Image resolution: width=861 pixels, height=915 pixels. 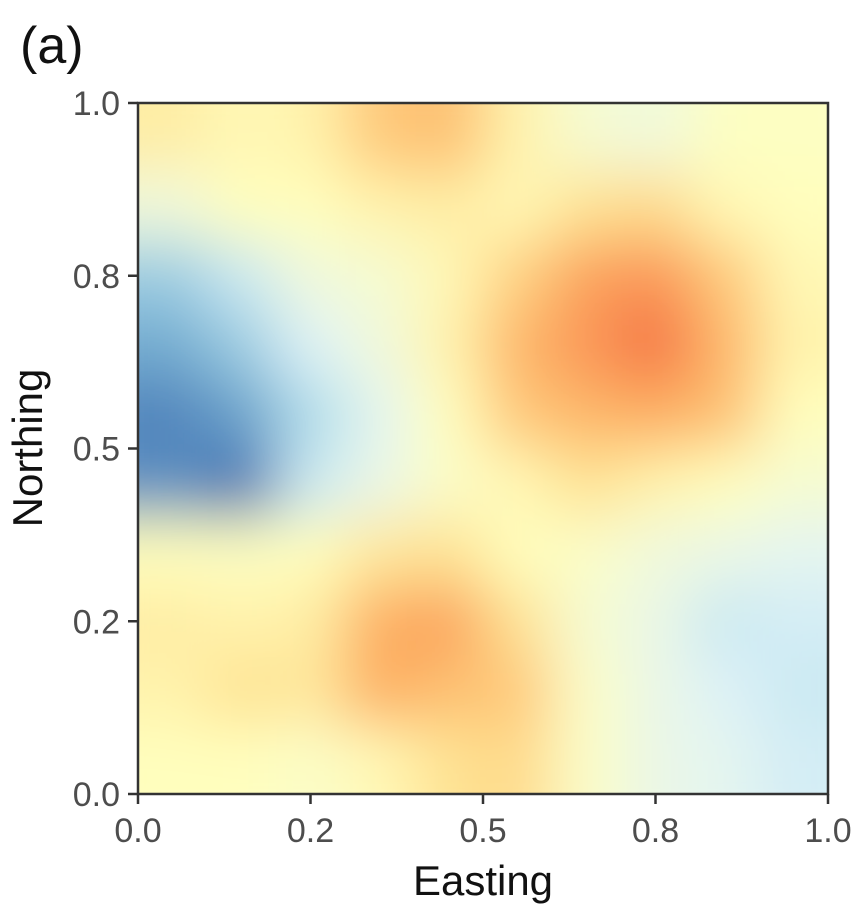 I want to click on x-tick-label: 0.5, so click(x=482, y=831).